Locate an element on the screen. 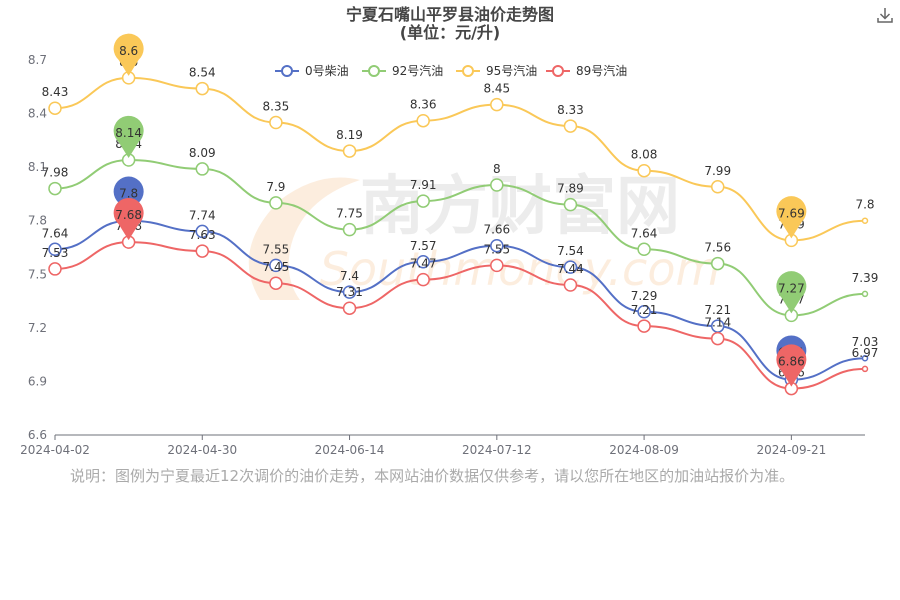 Image resolution: width=900 pixels, height=600 pixels. pin-label: 8.14 is located at coordinates (128, 133).